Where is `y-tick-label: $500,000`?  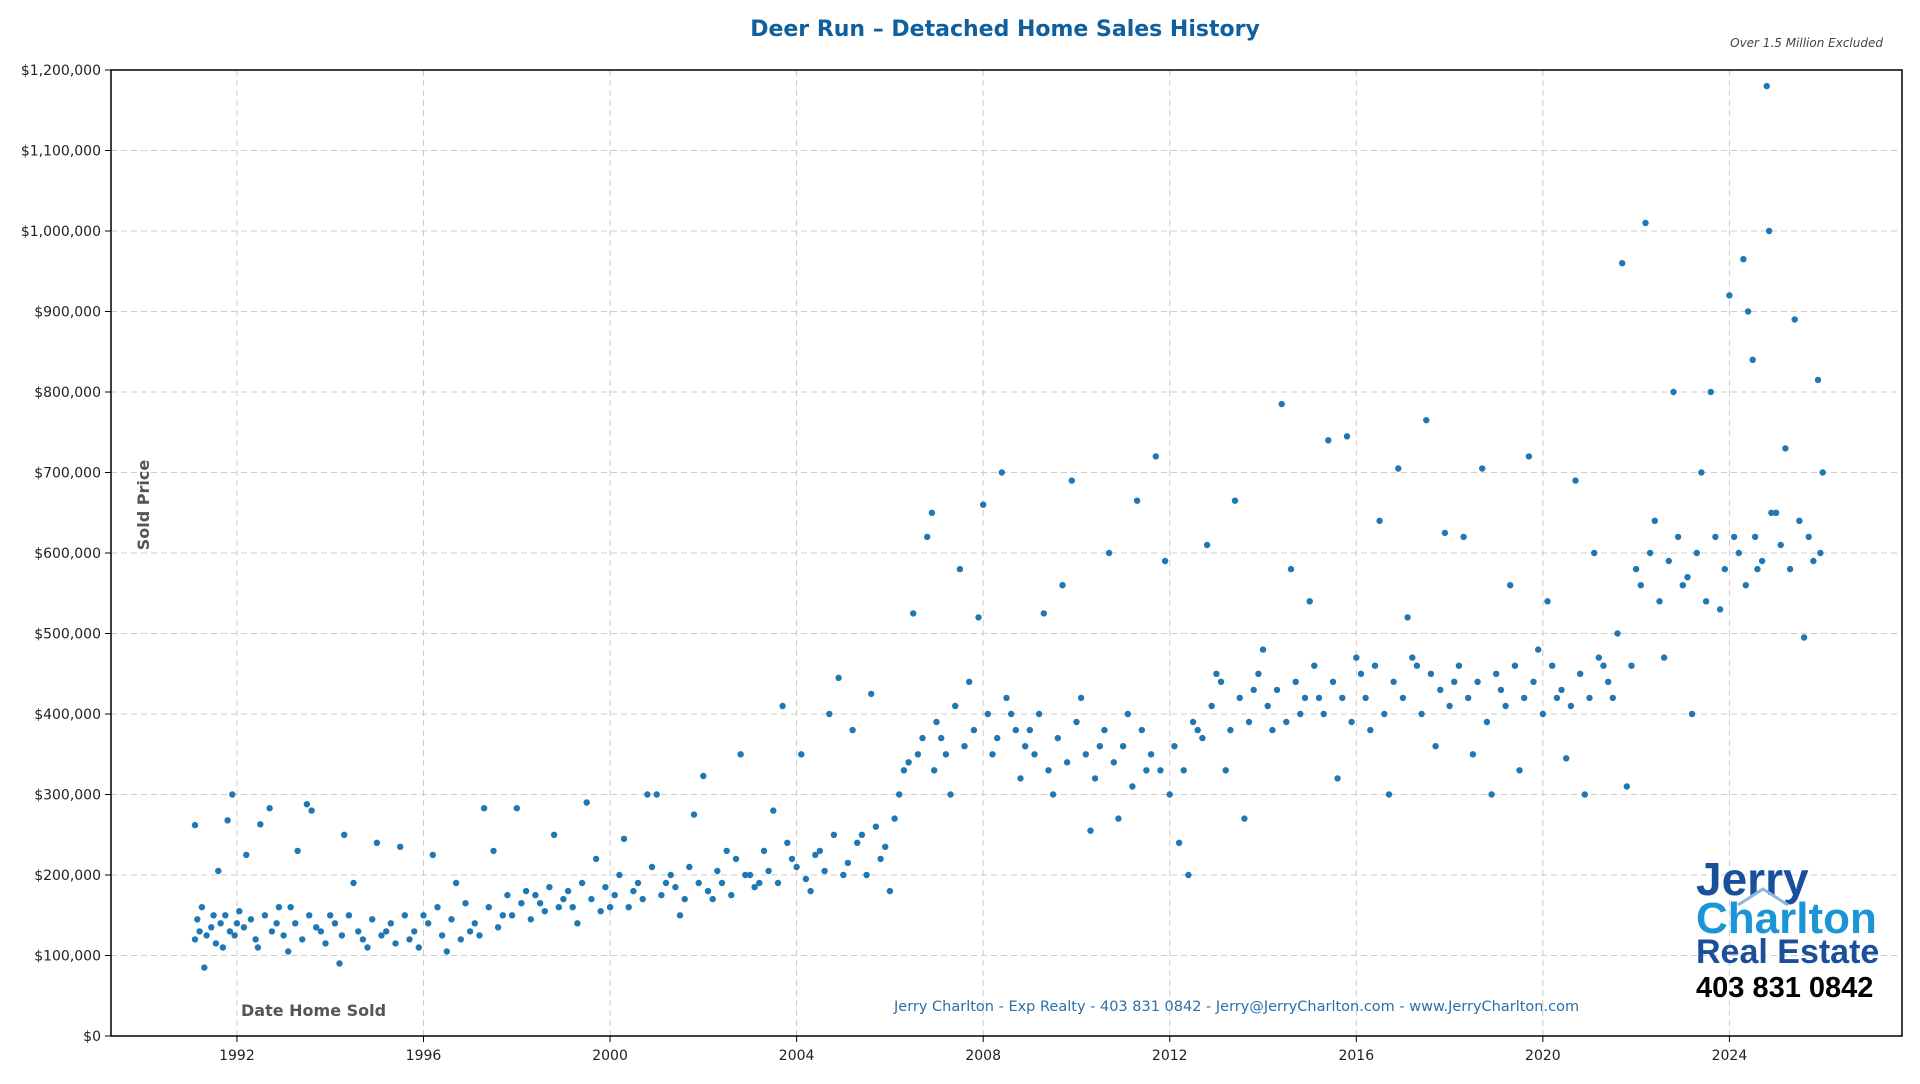
y-tick-label: $500,000 is located at coordinates (67, 635).